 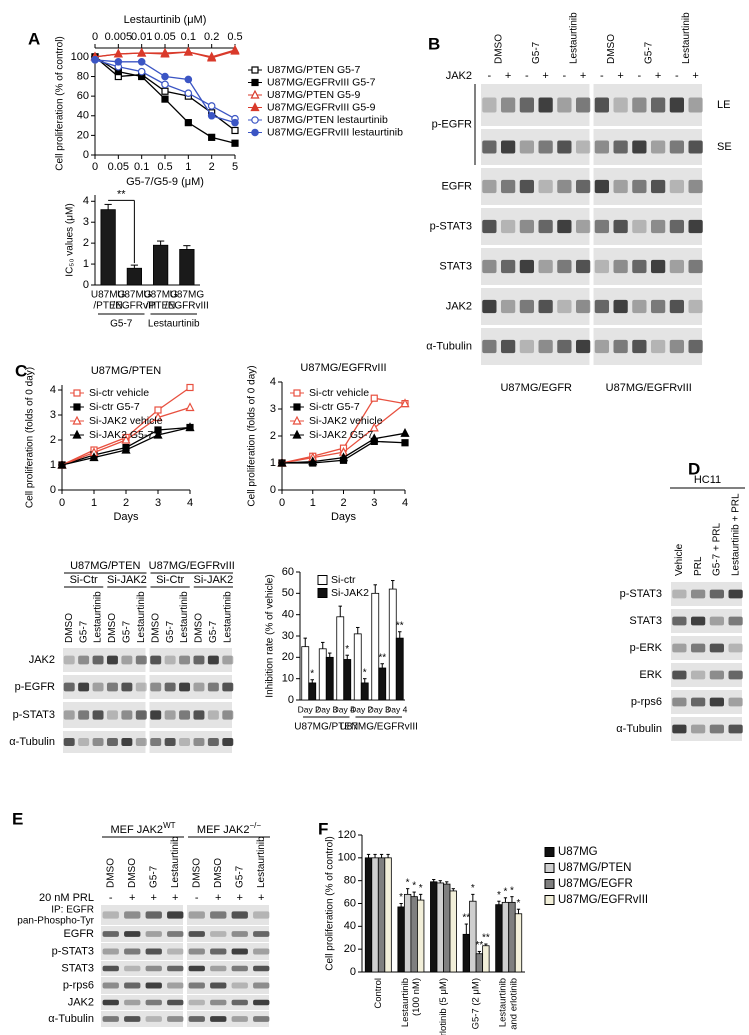 What do you see at coordinates (595, 868) in the screenshot?
I see `legend-label: U87MG/PTEN` at bounding box center [595, 868].